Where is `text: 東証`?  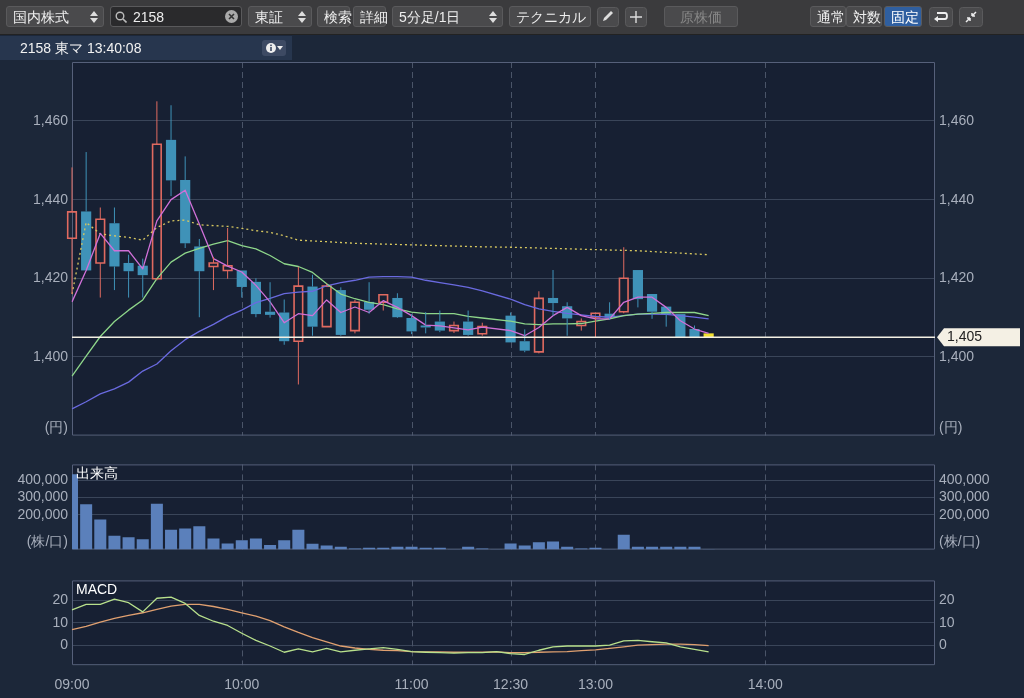 text: 東証 is located at coordinates (280, 16).